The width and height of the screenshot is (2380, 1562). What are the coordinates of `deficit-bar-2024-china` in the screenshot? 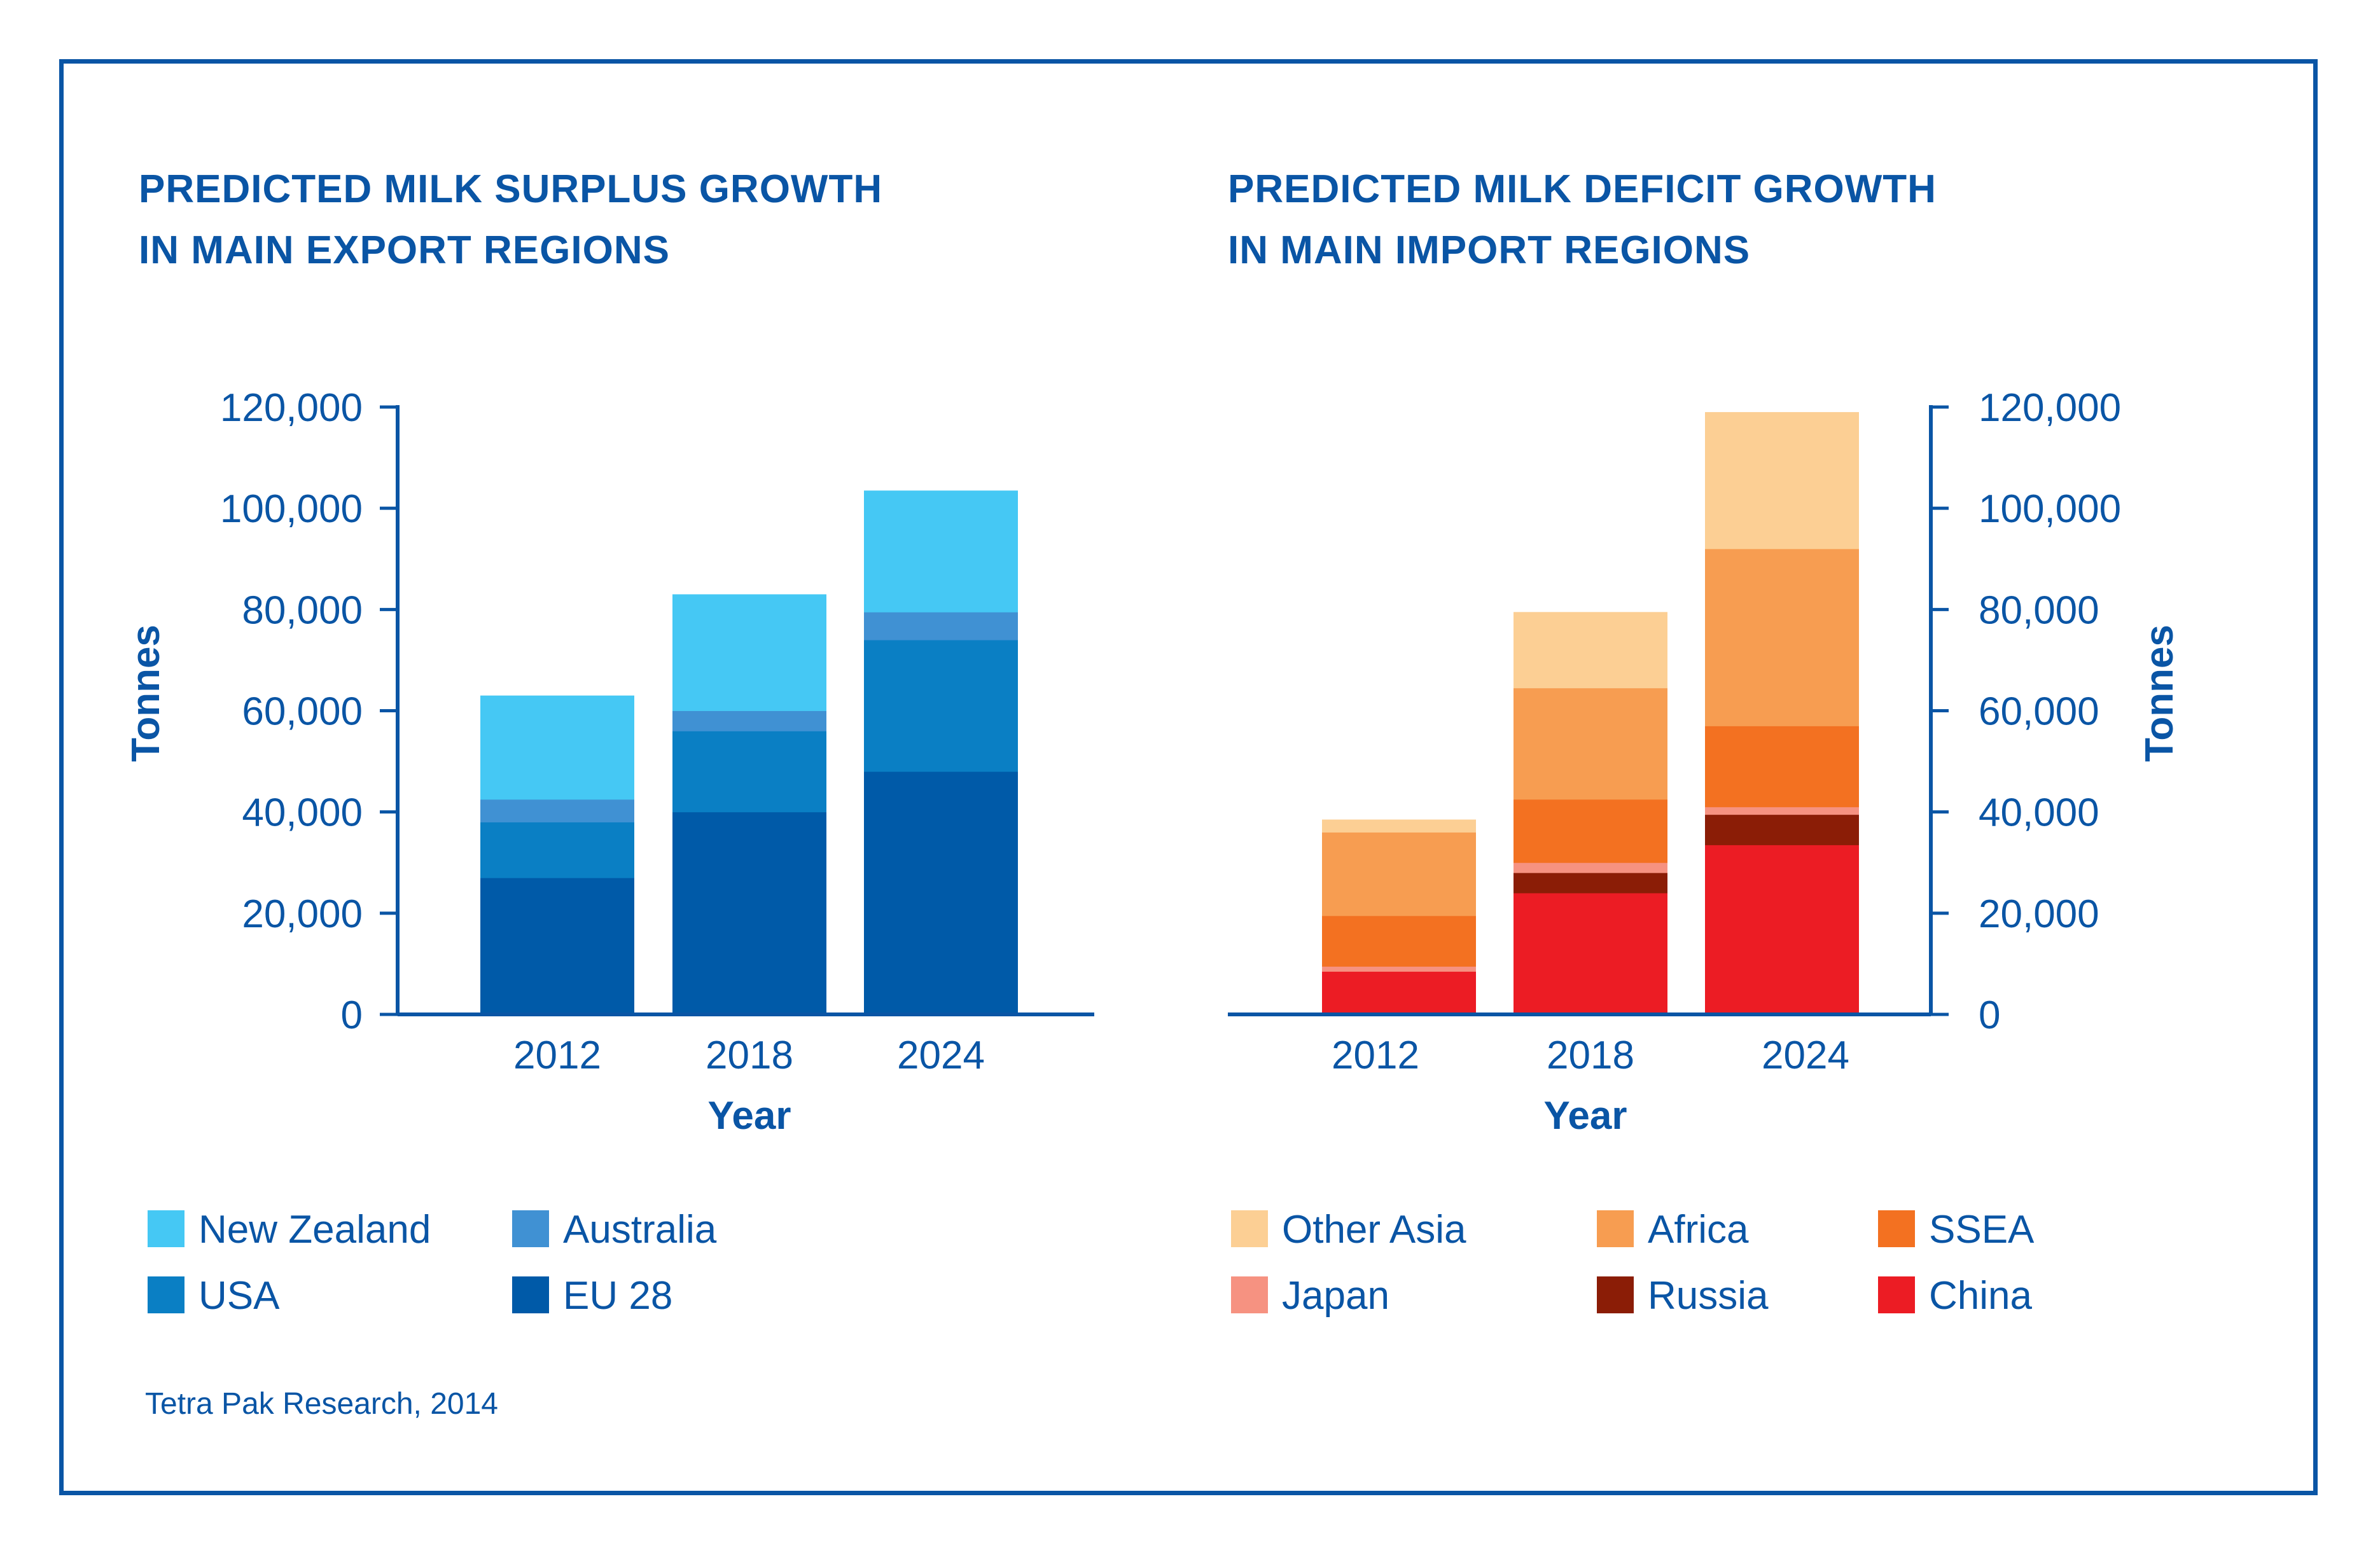 It's located at (1782, 930).